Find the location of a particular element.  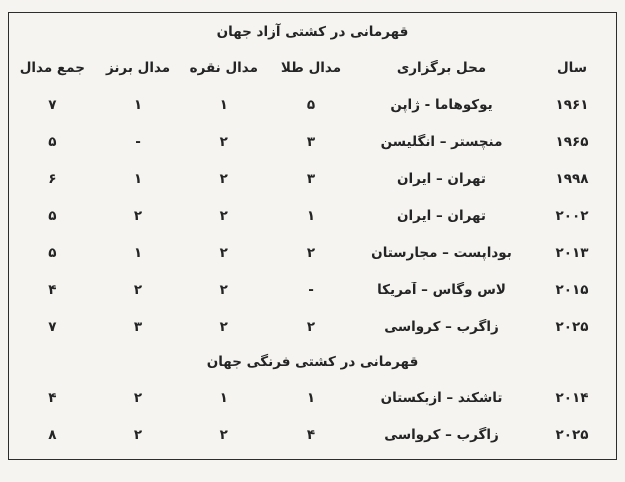

header-bronze: مدال برنز is located at coordinates (138, 67).